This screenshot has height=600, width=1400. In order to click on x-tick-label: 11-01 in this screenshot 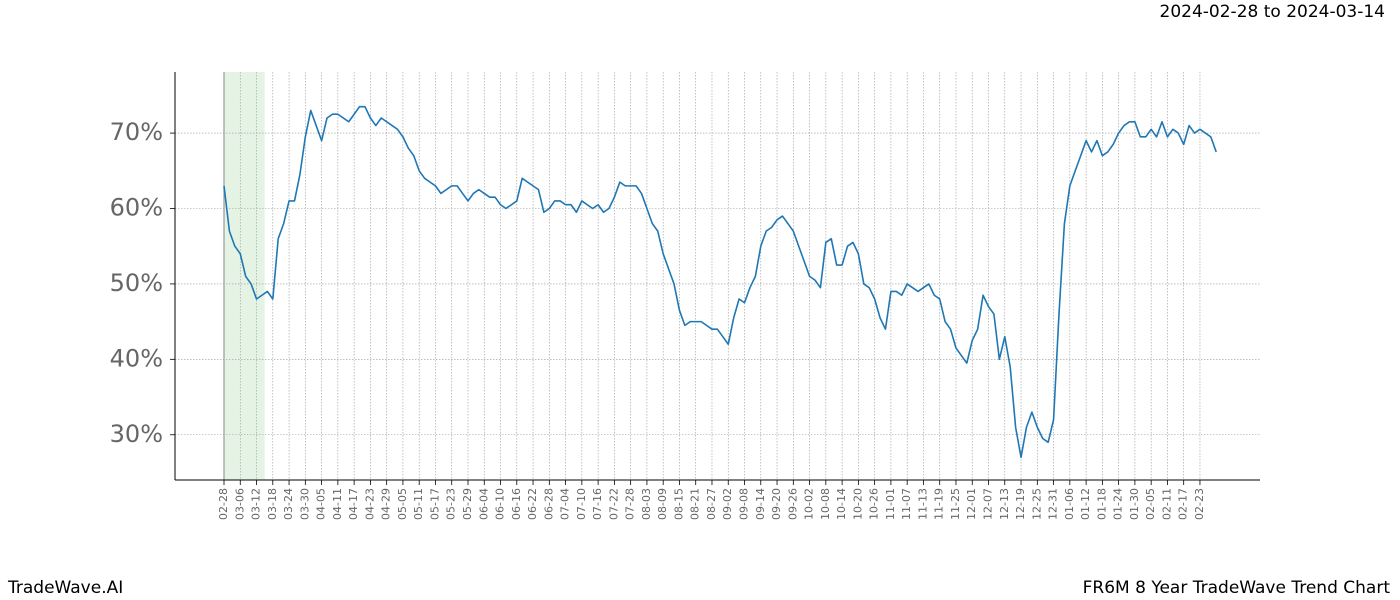, I will do `click(890, 504)`.